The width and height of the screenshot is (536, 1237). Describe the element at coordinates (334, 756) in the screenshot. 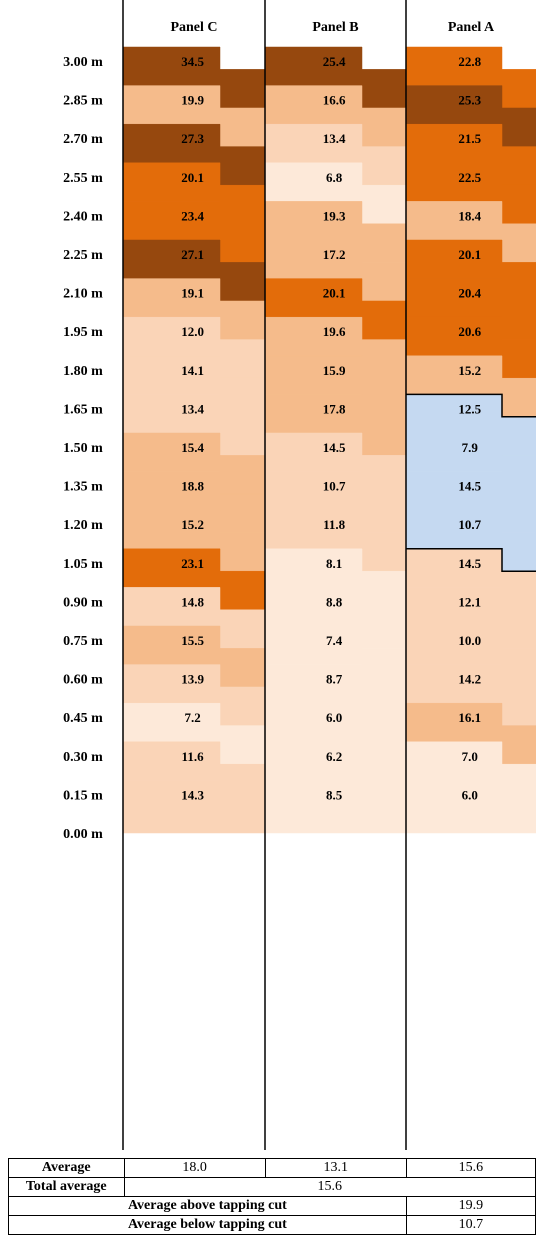

I see `data-label-panel-b-18: 6.2` at that location.